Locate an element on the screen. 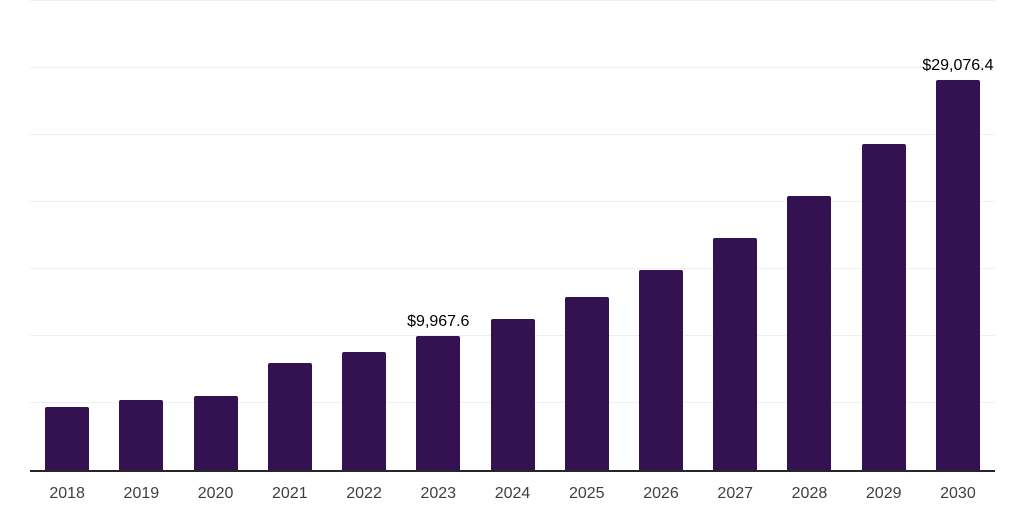 Image resolution: width=1024 pixels, height=512 pixels. bar-2025 is located at coordinates (586, 383).